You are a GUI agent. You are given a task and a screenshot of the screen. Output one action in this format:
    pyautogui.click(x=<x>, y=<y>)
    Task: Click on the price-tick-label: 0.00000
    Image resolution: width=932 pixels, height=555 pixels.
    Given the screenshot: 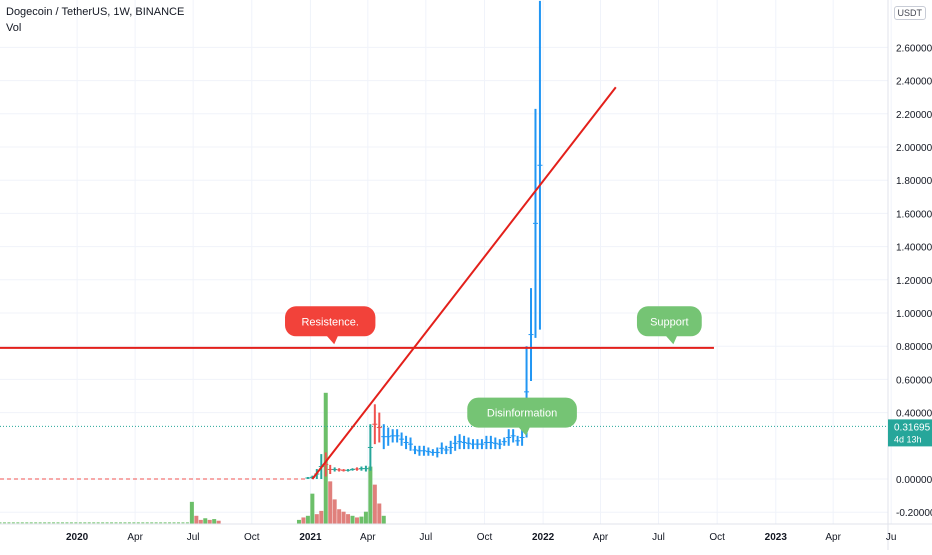 What is the action you would take?
    pyautogui.click(x=914, y=480)
    